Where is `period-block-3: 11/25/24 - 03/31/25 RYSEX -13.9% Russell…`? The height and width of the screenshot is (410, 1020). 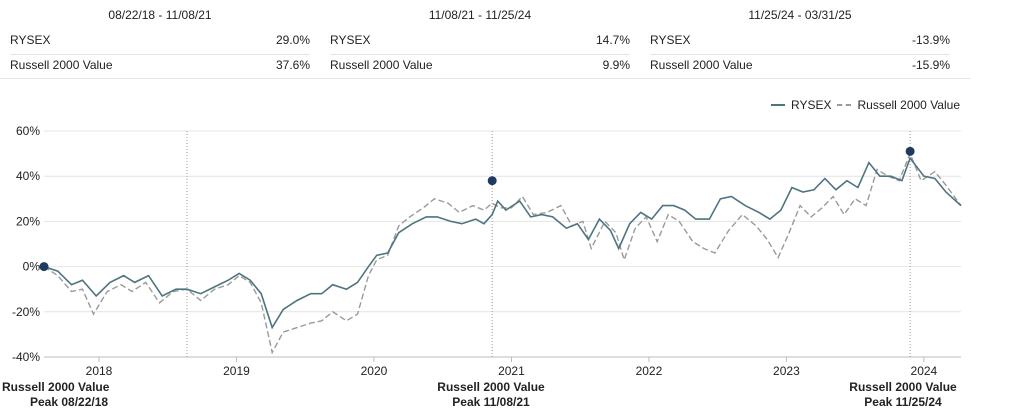
period-block-3: 11/25/24 - 03/31/25 RYSEX -13.9% Russell… is located at coordinates (800, 39).